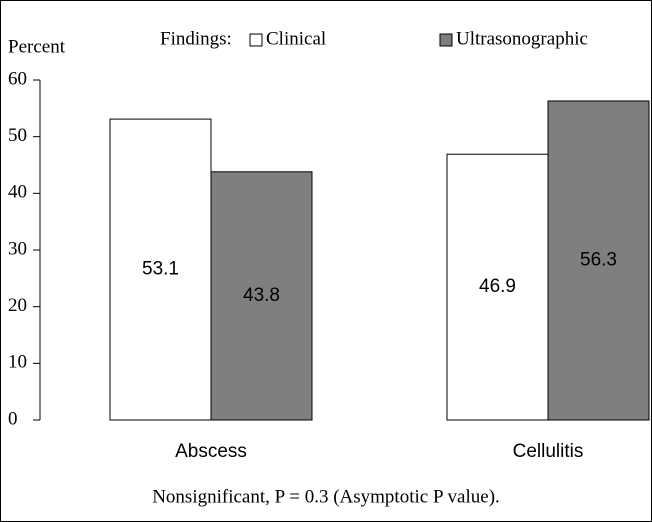 This screenshot has height=522, width=652. What do you see at coordinates (13, 418) in the screenshot?
I see `y-tick-label: 0` at bounding box center [13, 418].